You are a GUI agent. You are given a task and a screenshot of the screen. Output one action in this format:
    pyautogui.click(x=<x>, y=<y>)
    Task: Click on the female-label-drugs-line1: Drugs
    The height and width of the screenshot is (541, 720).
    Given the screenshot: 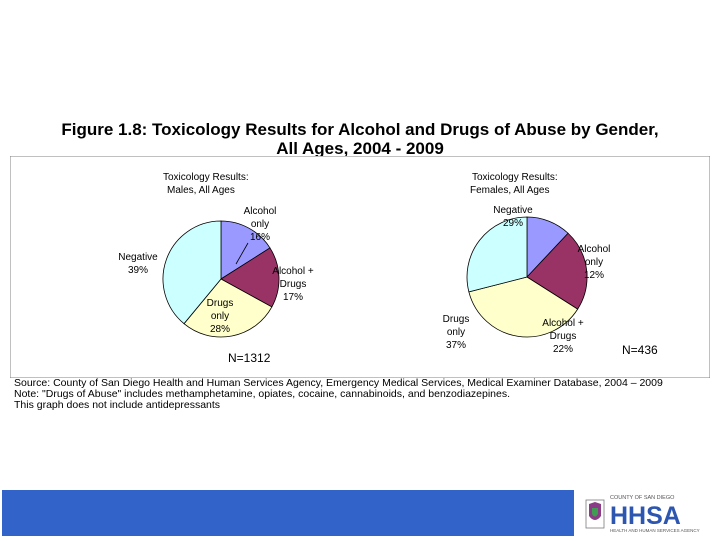 What is the action you would take?
    pyautogui.click(x=456, y=319)
    